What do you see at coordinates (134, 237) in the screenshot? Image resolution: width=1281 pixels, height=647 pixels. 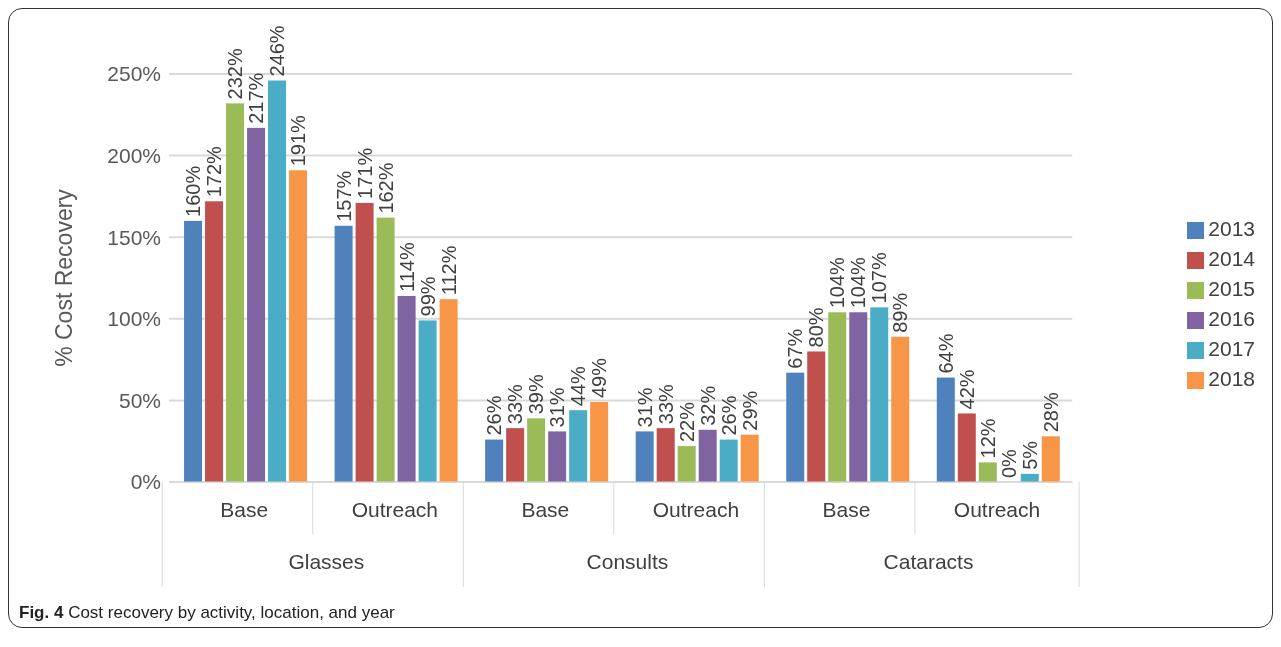 I see `y-tick-label: 150%` at bounding box center [134, 237].